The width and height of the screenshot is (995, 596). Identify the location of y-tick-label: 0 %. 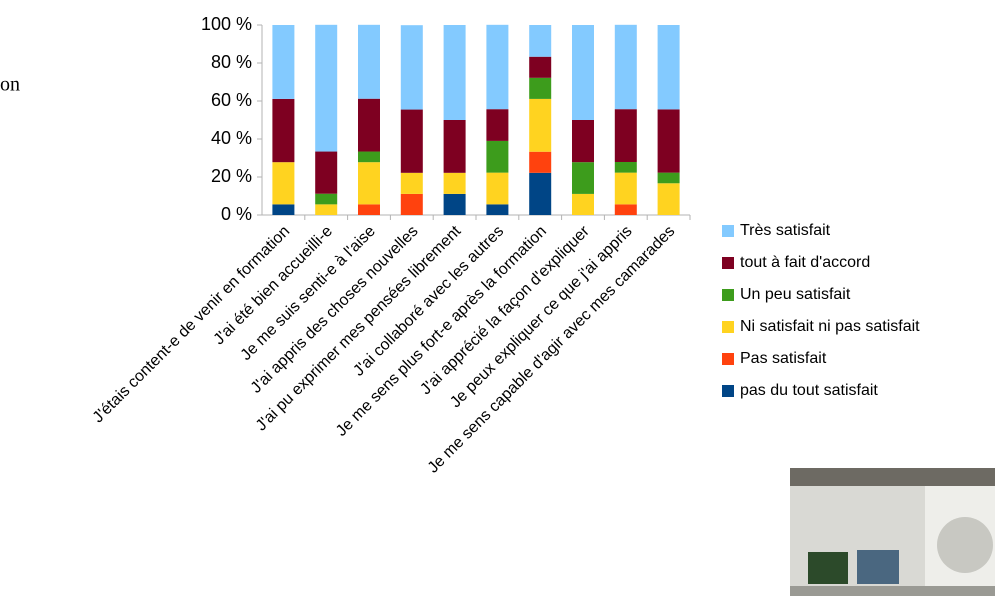
(236, 214).